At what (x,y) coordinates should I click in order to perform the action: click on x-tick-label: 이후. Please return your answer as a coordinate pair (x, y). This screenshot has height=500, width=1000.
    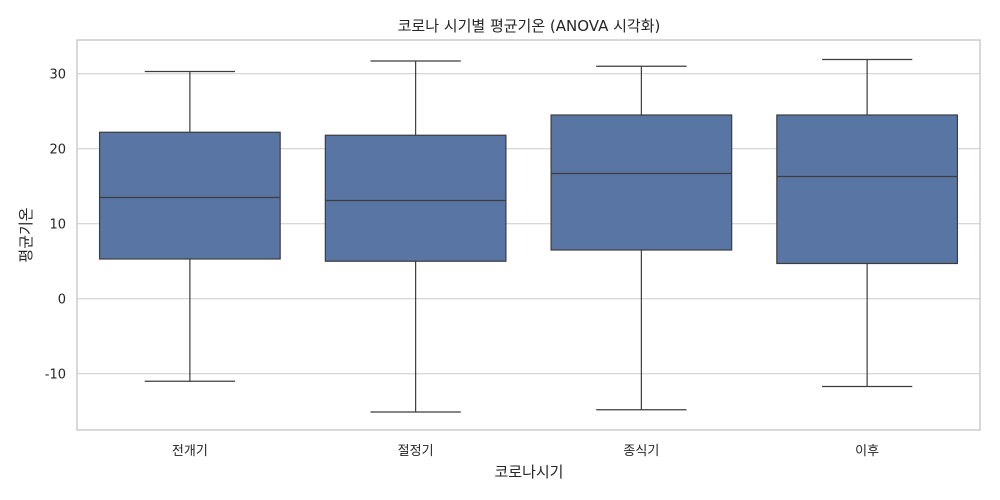
    Looking at the image, I should click on (867, 451).